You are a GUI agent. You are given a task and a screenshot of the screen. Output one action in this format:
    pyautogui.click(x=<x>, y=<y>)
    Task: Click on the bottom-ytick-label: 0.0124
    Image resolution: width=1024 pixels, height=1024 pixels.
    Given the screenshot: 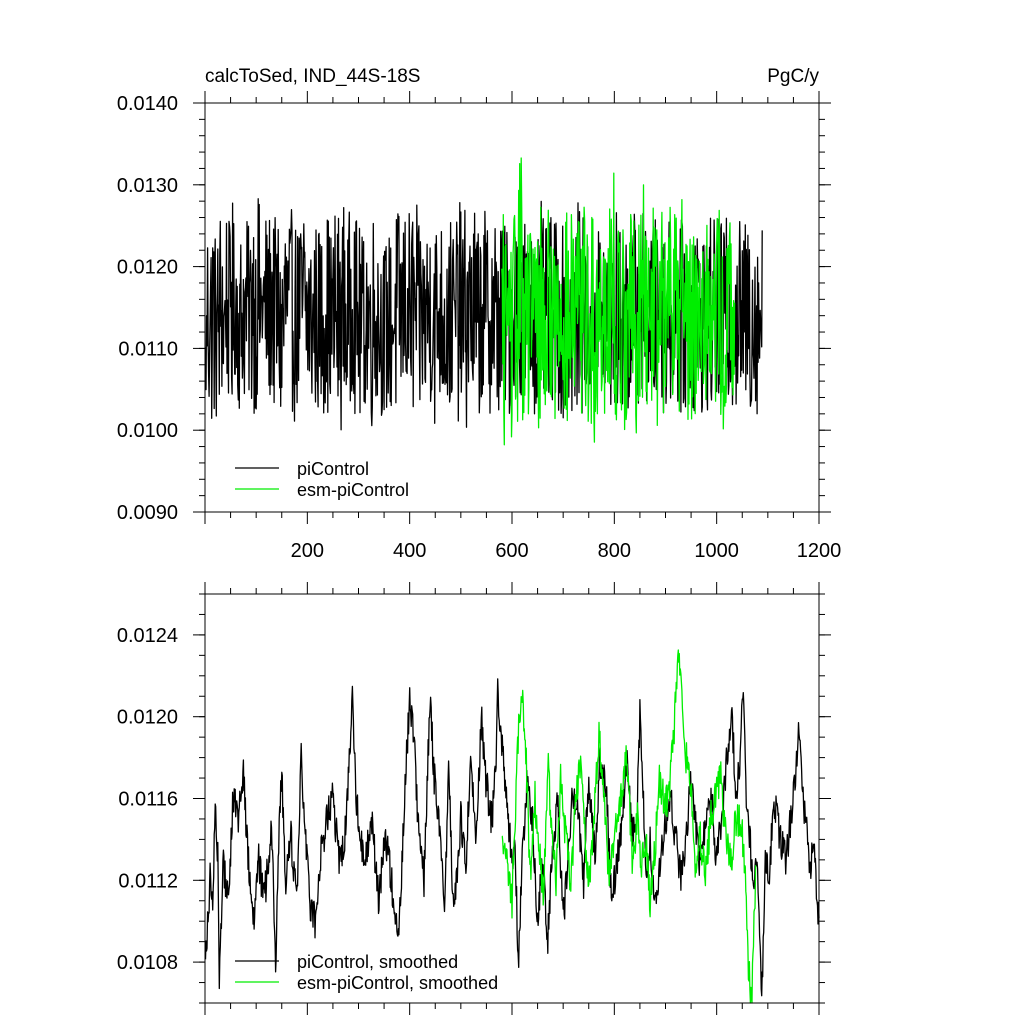 What is the action you would take?
    pyautogui.click(x=147, y=636)
    